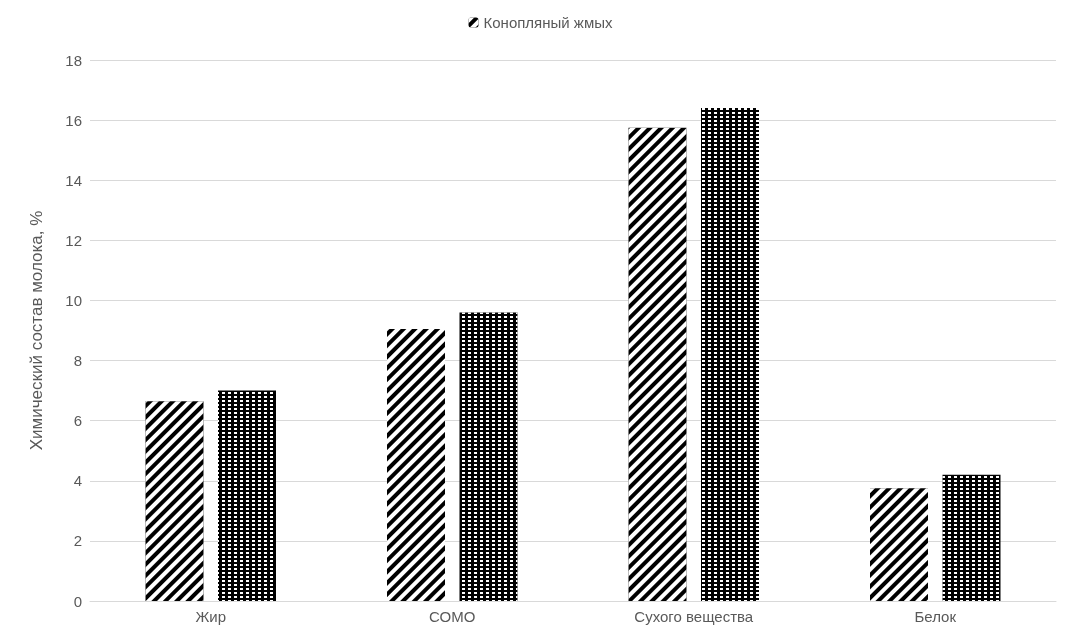 The height and width of the screenshot is (641, 1081). What do you see at coordinates (452, 616) in the screenshot?
I see `x-tick-label: СОМО` at bounding box center [452, 616].